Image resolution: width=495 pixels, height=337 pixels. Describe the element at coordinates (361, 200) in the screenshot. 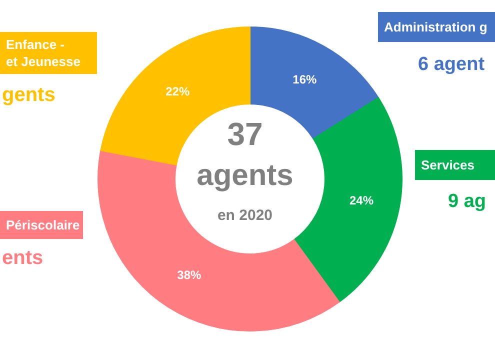

I see `data-label: 24%` at that location.